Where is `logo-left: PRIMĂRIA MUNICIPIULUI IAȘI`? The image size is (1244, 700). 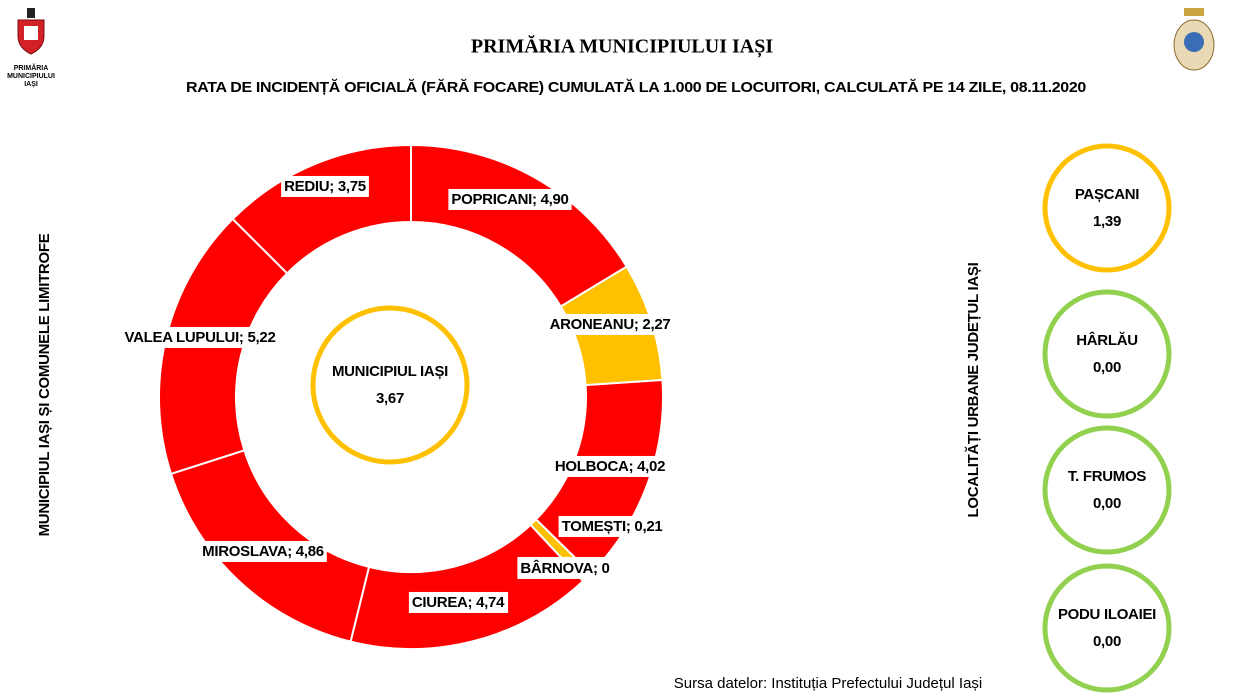 logo-left: PRIMĂRIA MUNICIPIULUI IAȘI is located at coordinates (31, 48).